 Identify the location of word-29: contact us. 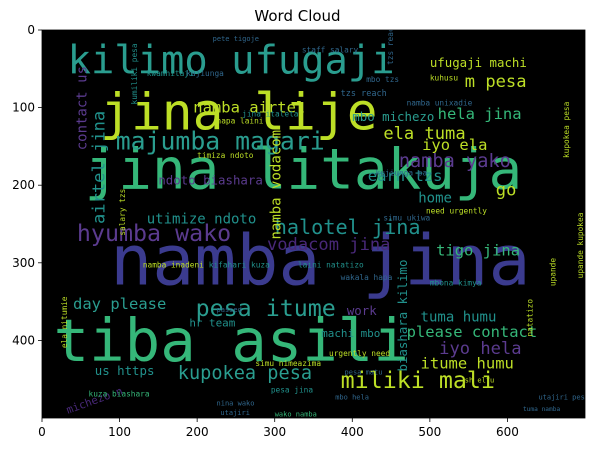
(83, 108).